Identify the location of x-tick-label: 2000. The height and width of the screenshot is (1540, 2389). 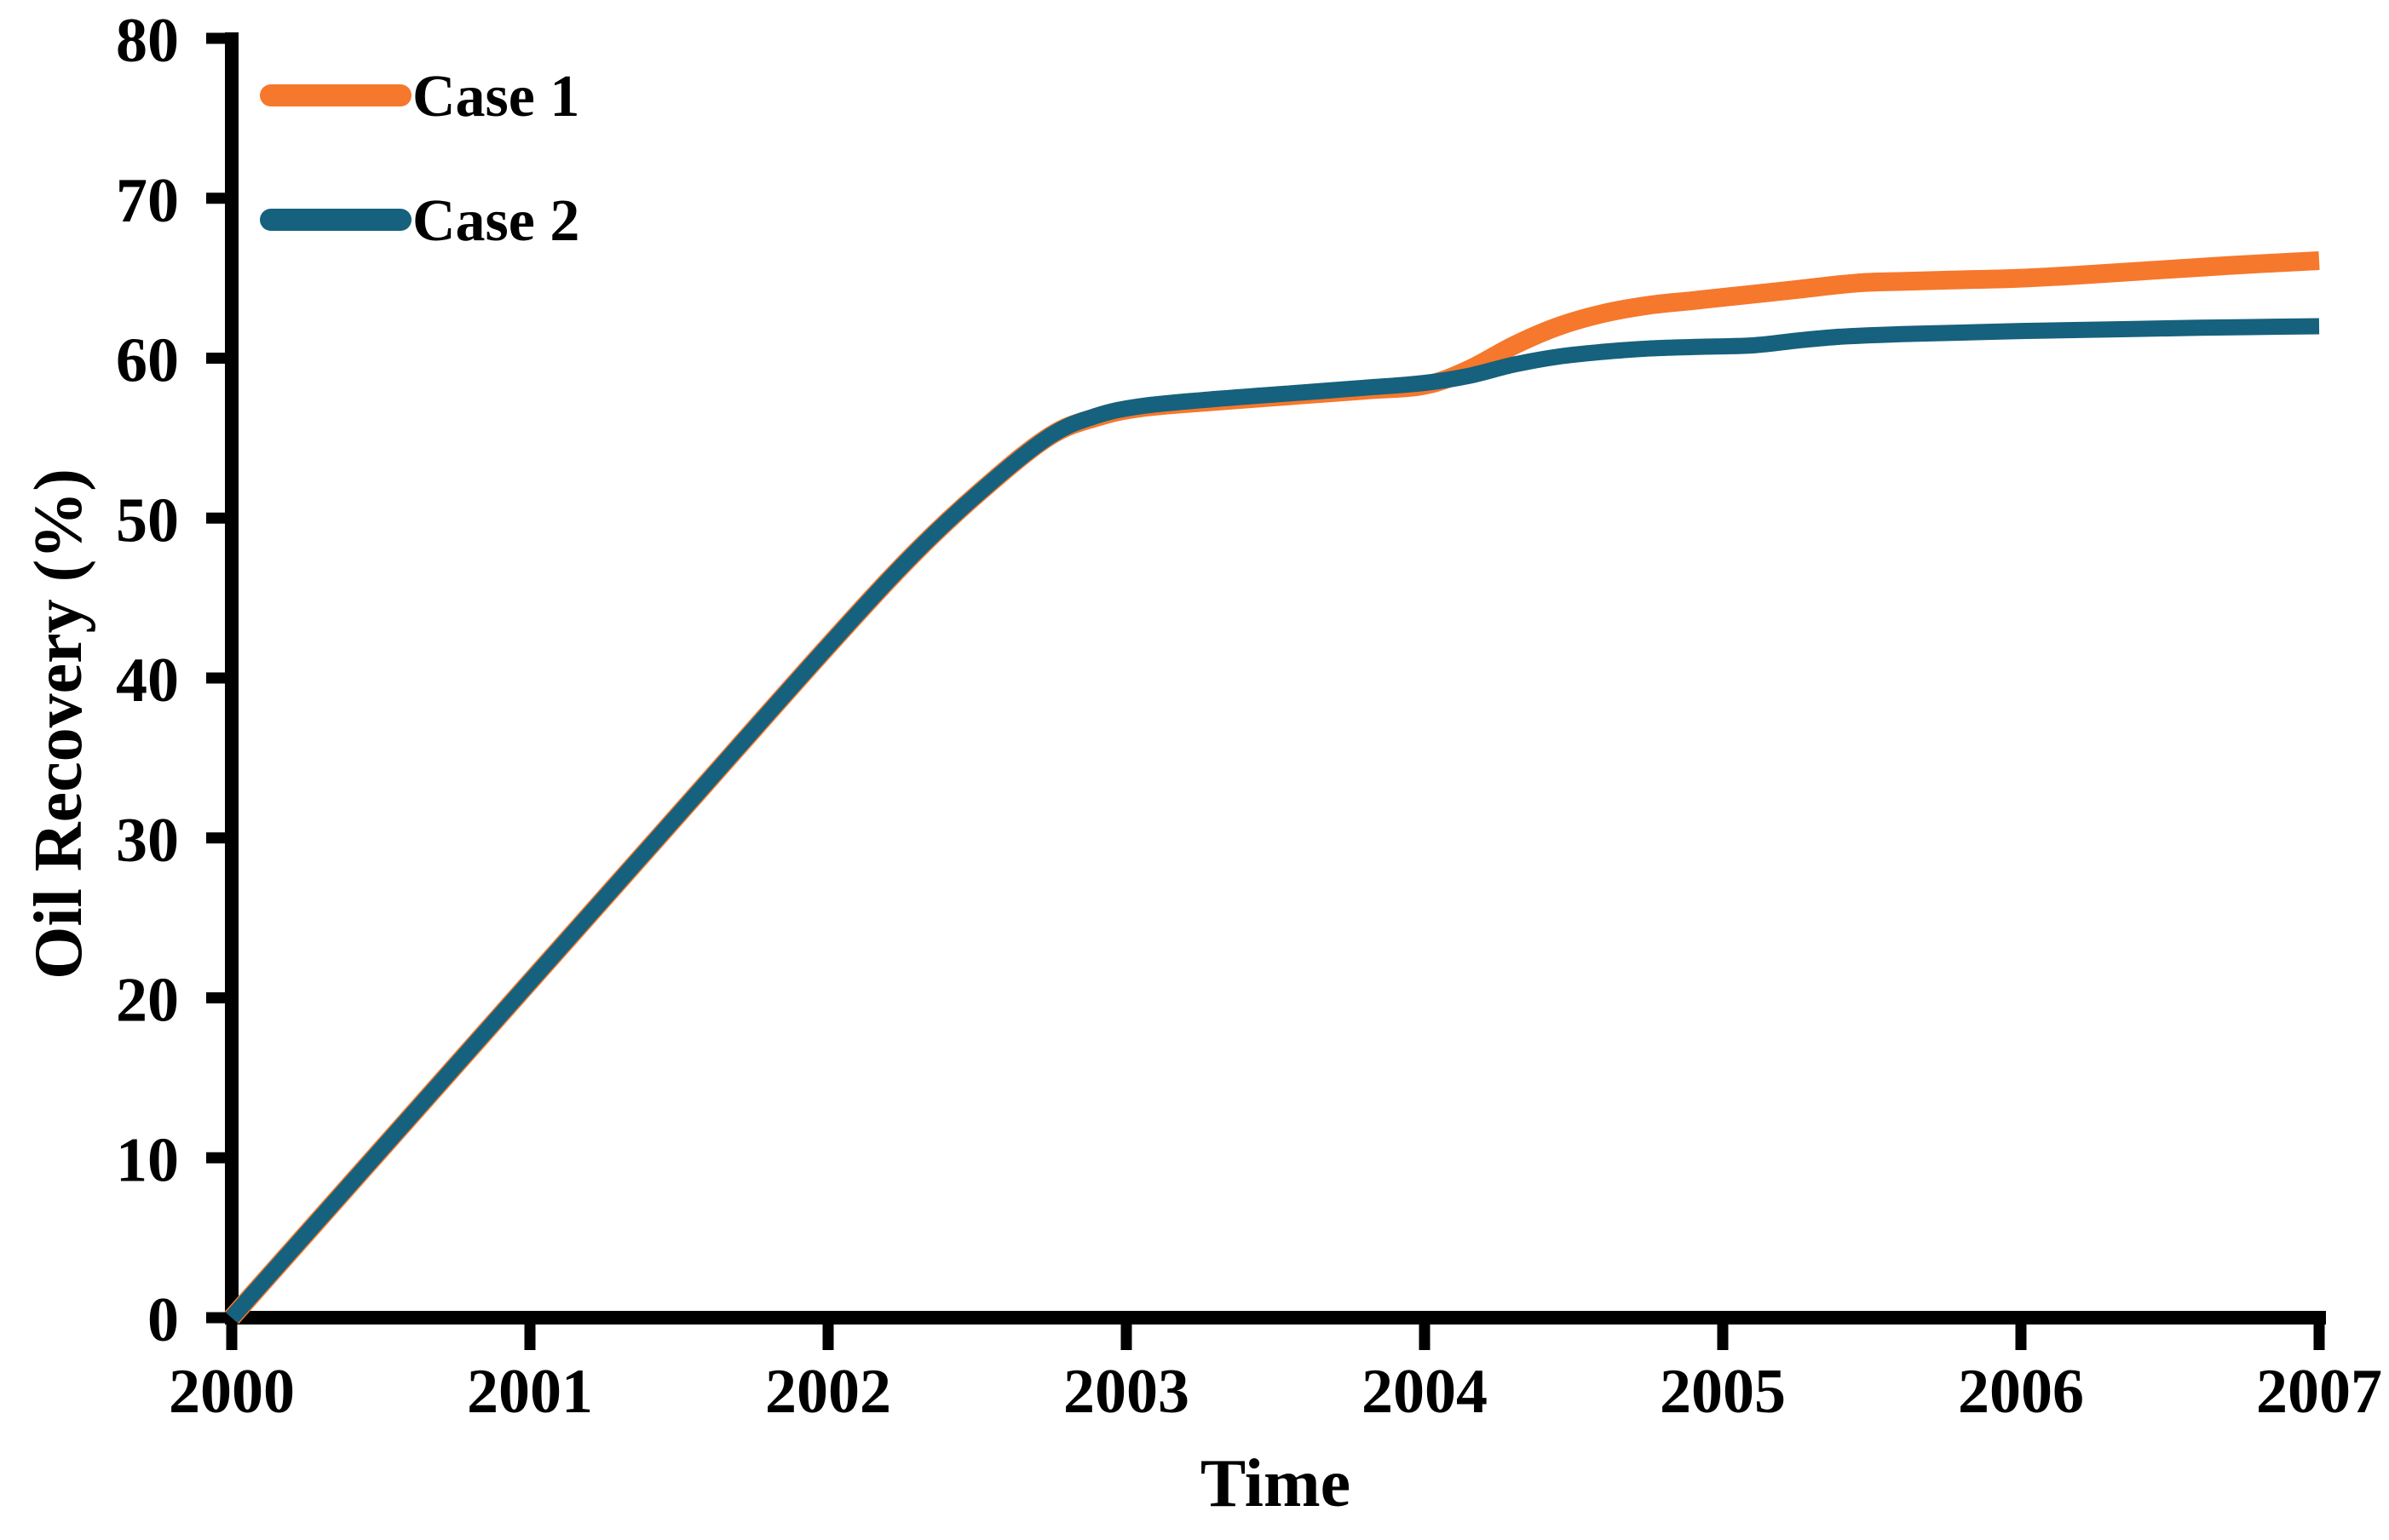
(232, 1392).